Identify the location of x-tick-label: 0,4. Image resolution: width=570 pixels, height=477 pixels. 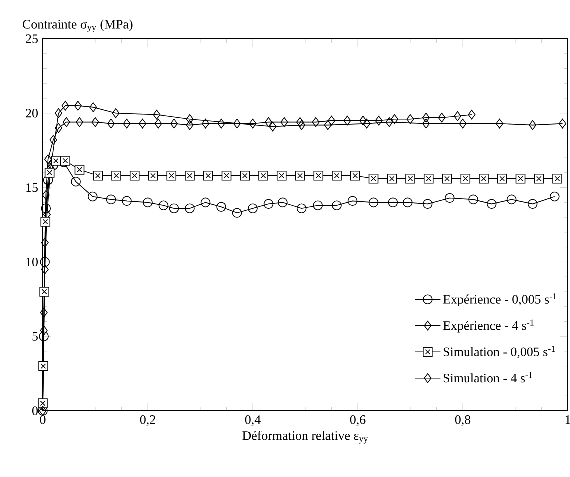
(253, 421).